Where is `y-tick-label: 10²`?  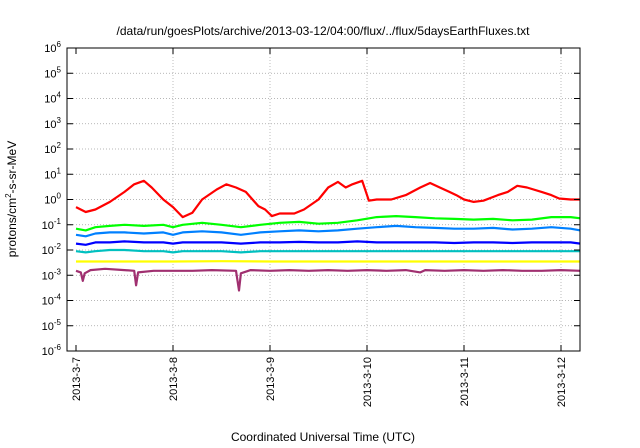
y-tick-label: 10² is located at coordinates (52, 148).